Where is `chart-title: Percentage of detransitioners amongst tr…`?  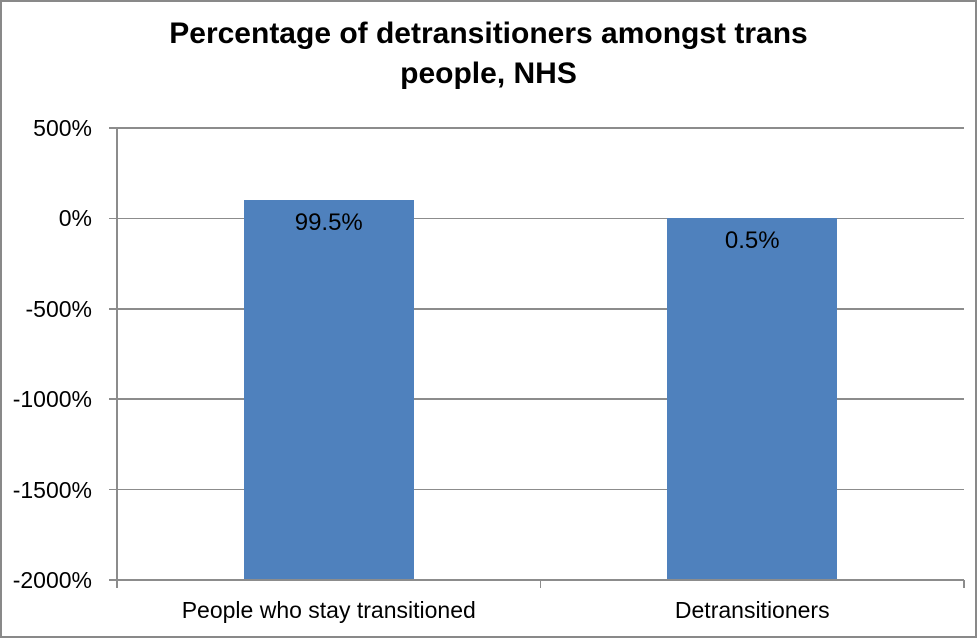
chart-title: Percentage of detransitioners amongst tr… is located at coordinates (488, 54).